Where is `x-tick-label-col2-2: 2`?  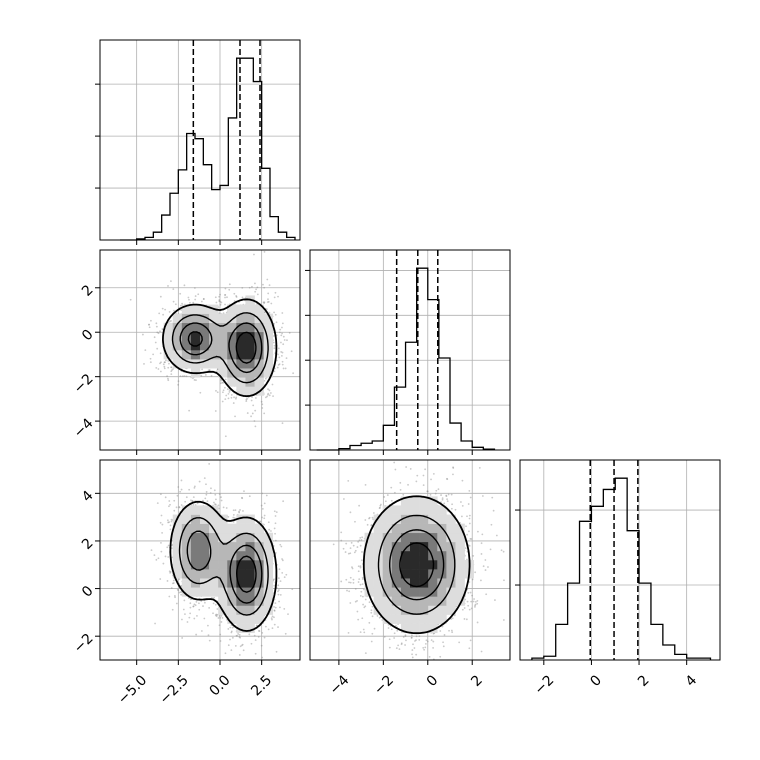 x-tick-label-col2-2: 2 is located at coordinates (644, 681).